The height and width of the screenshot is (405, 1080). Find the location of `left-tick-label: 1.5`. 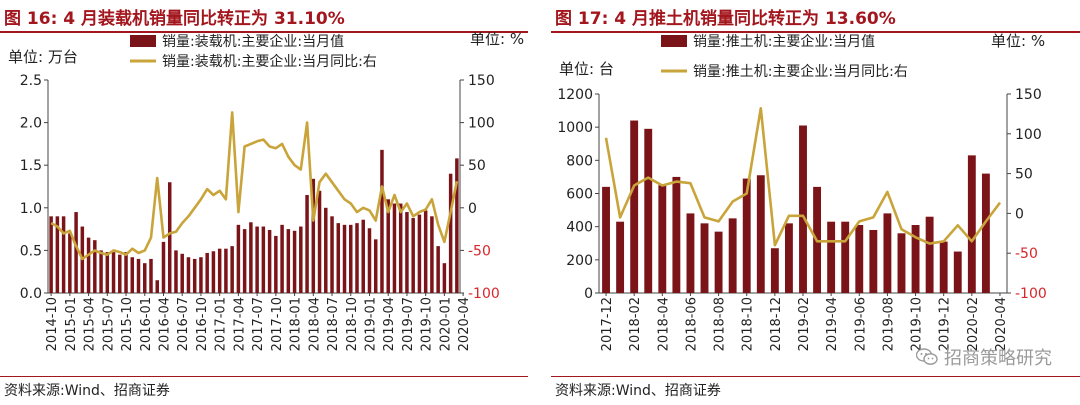

left-tick-label: 1.5 is located at coordinates (31, 166).